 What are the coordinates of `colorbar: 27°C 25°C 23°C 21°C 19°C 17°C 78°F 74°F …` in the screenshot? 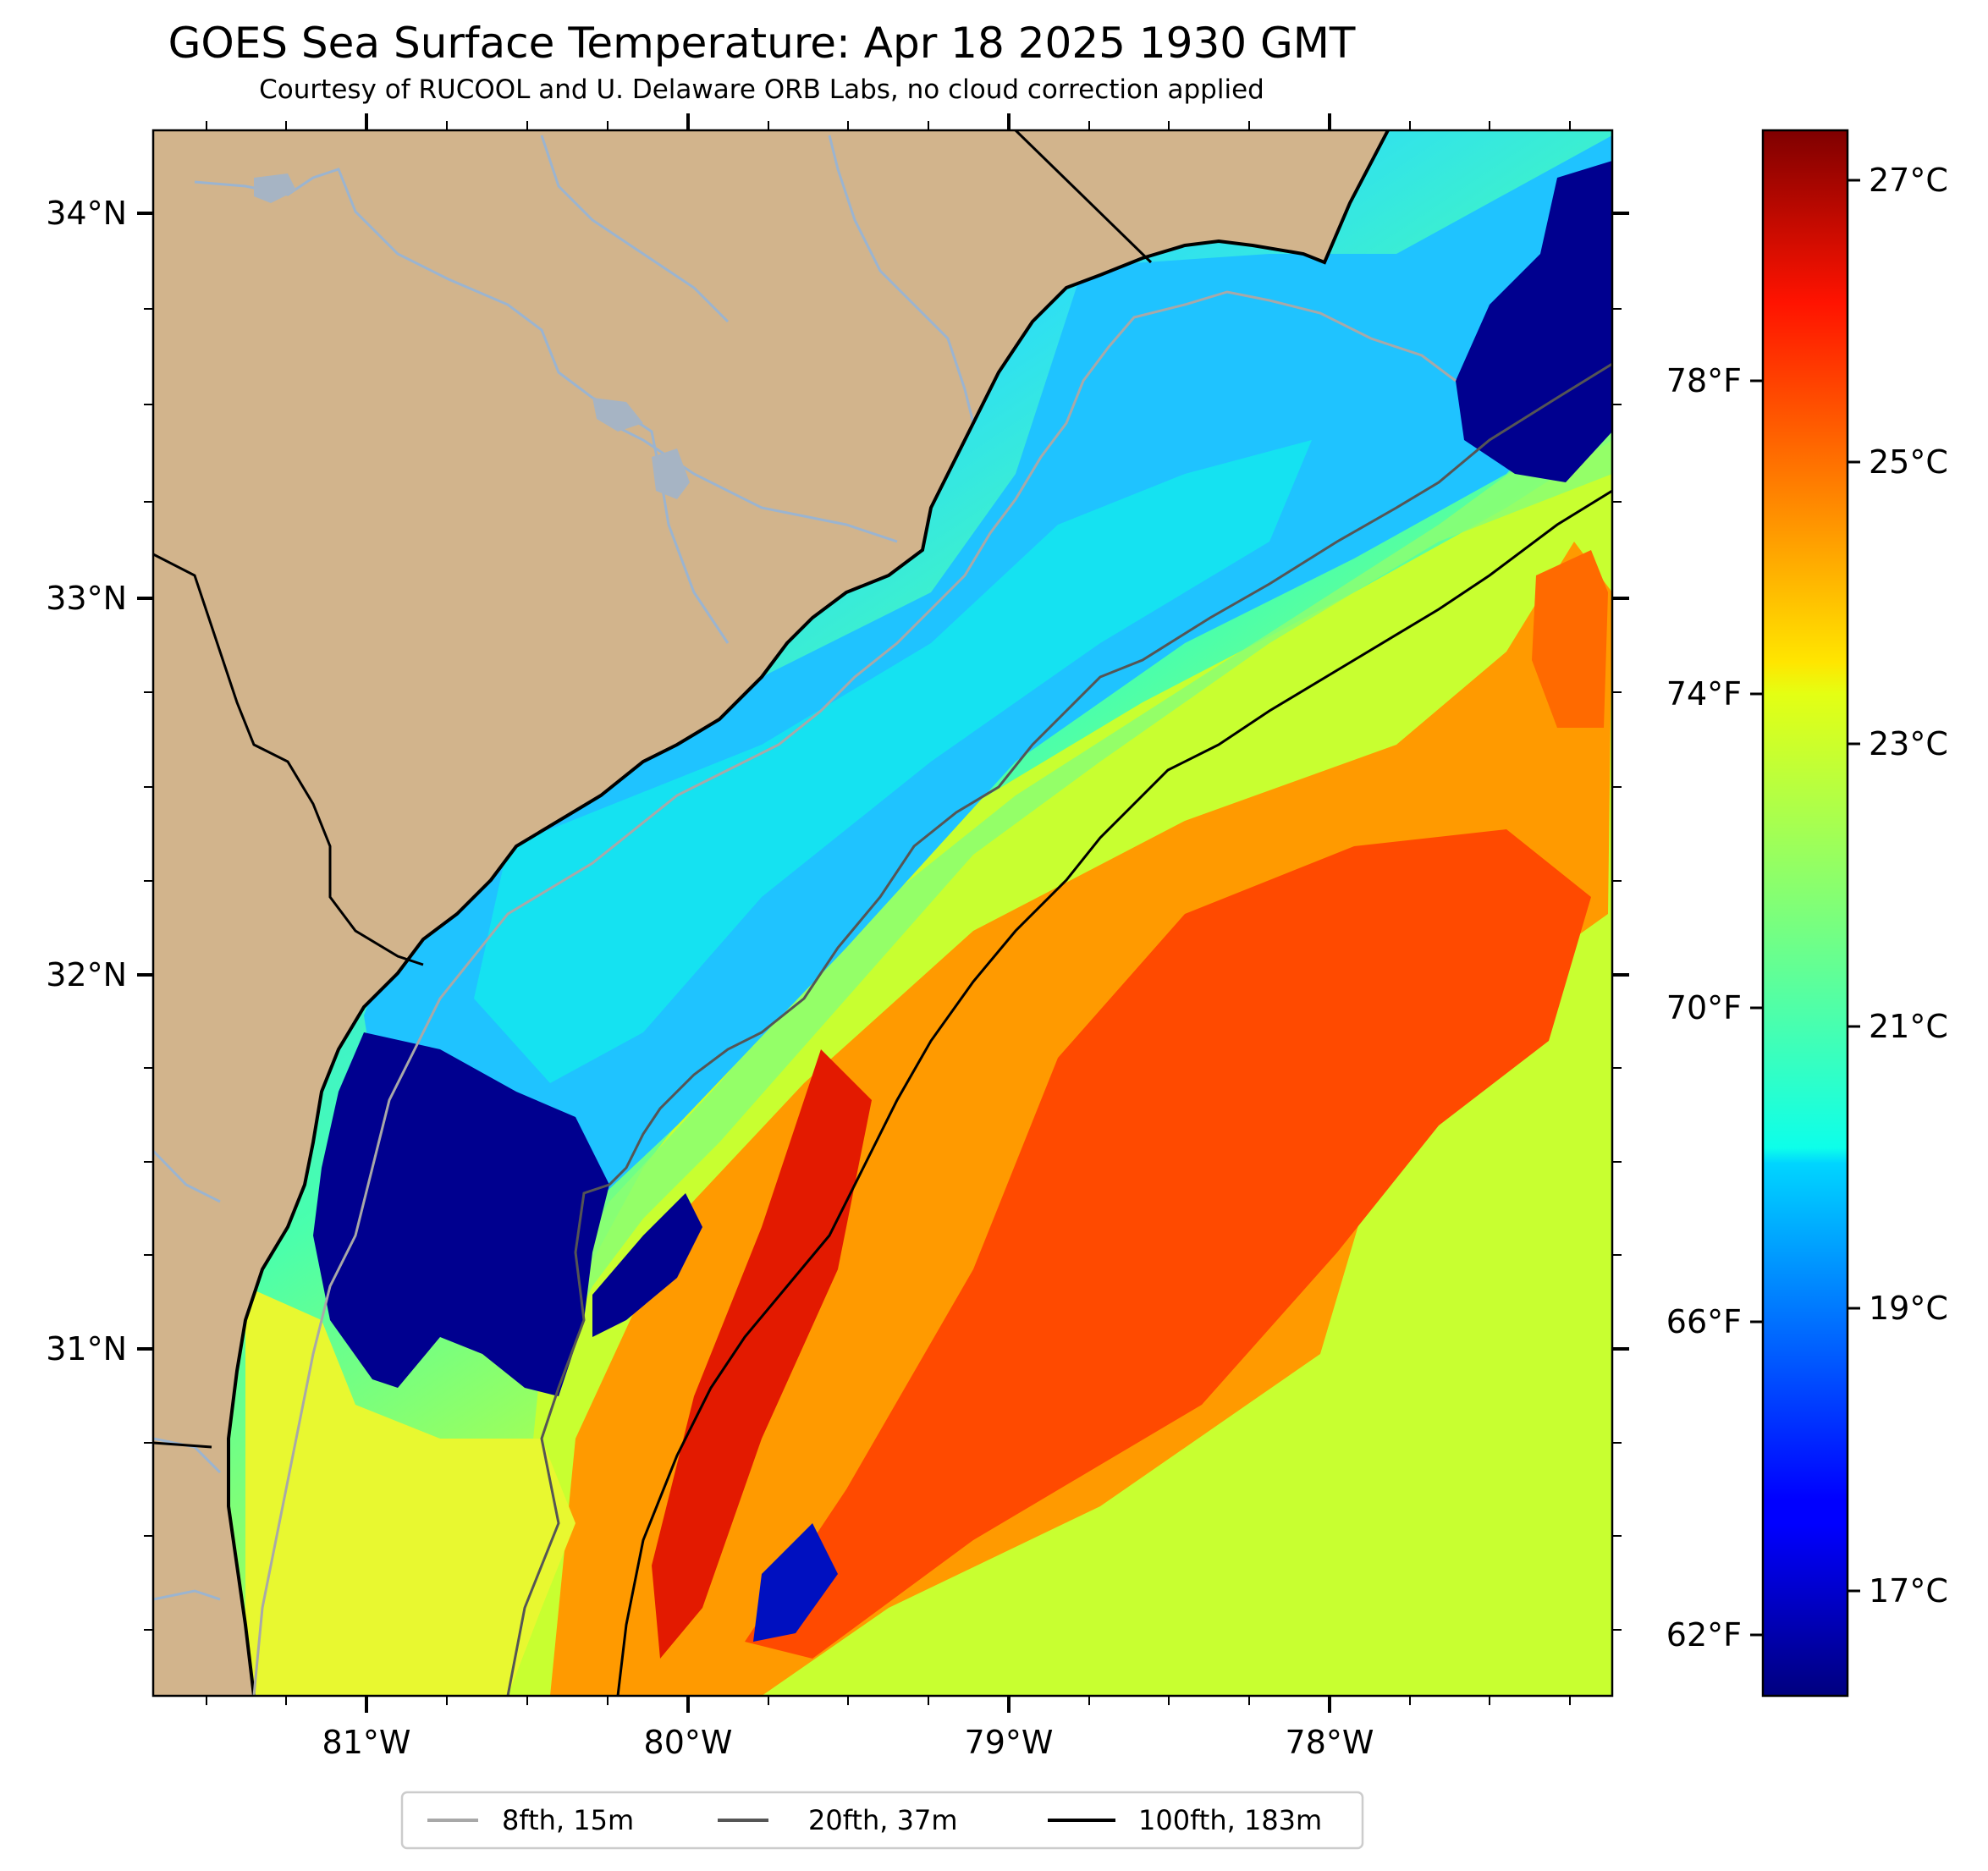 It's located at (1807, 914).